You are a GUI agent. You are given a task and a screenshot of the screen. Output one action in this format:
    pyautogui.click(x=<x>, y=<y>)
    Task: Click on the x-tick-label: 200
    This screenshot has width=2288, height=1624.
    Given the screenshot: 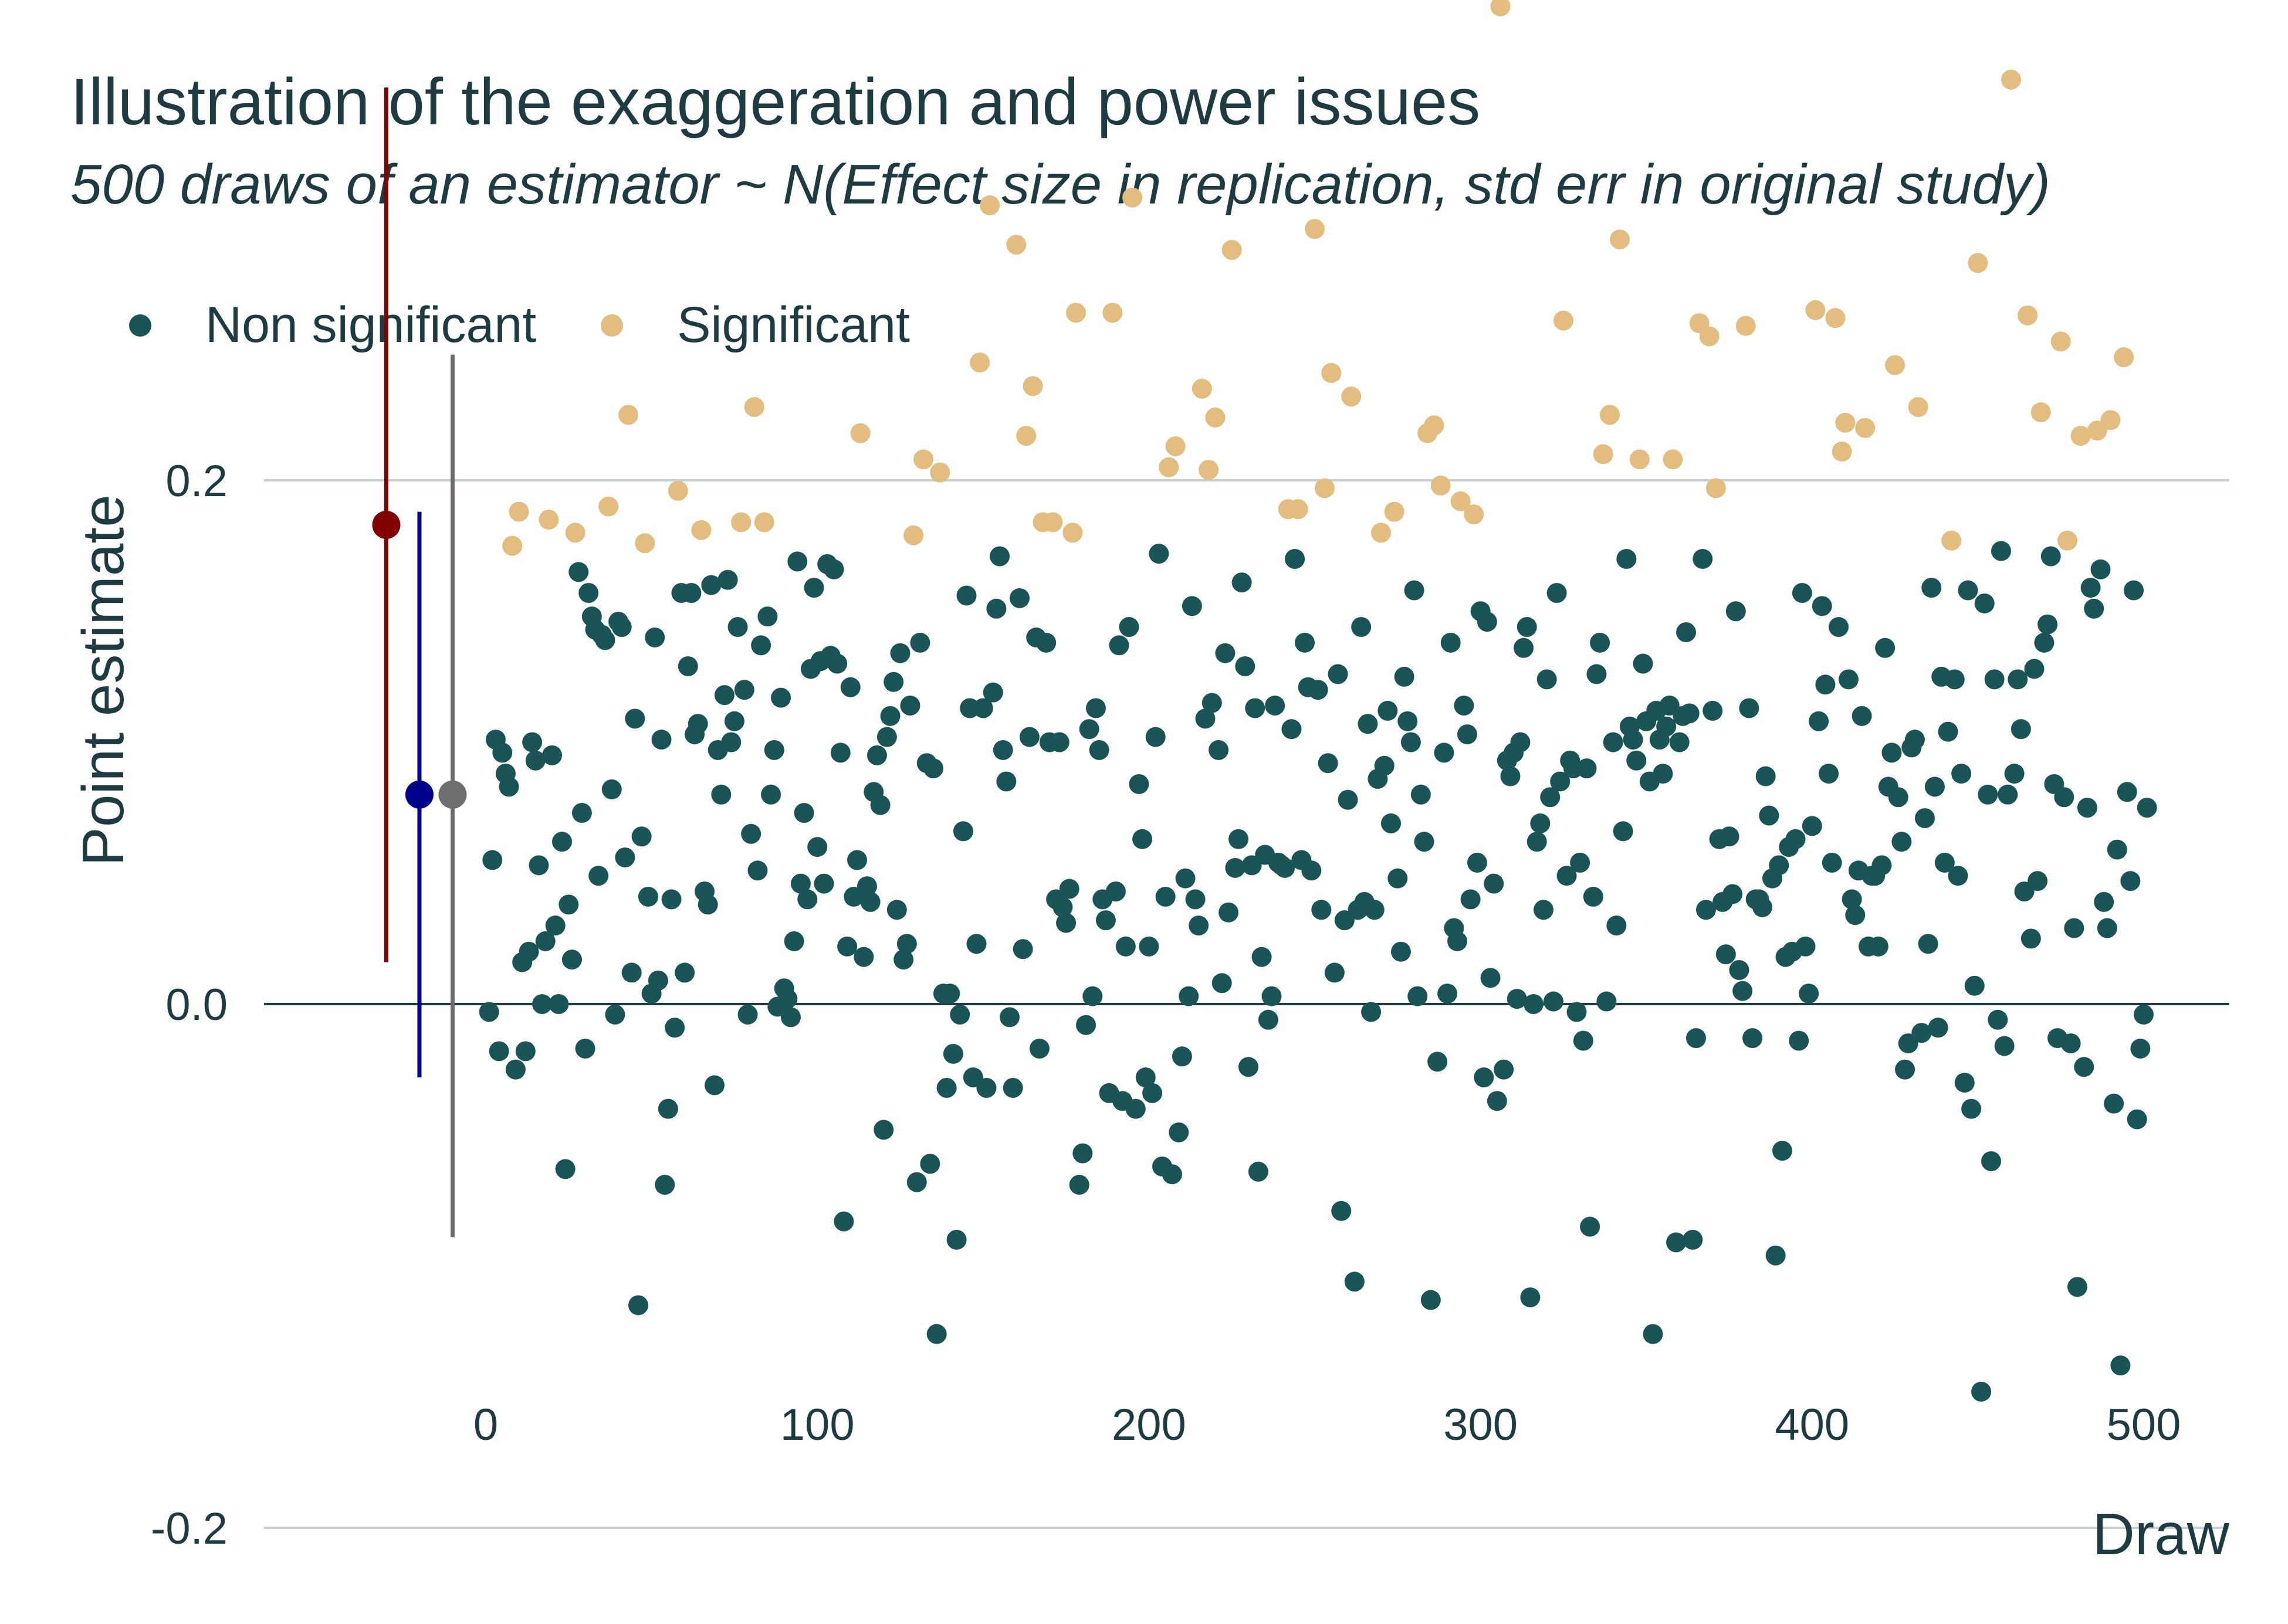 What is the action you would take?
    pyautogui.click(x=1149, y=1425)
    